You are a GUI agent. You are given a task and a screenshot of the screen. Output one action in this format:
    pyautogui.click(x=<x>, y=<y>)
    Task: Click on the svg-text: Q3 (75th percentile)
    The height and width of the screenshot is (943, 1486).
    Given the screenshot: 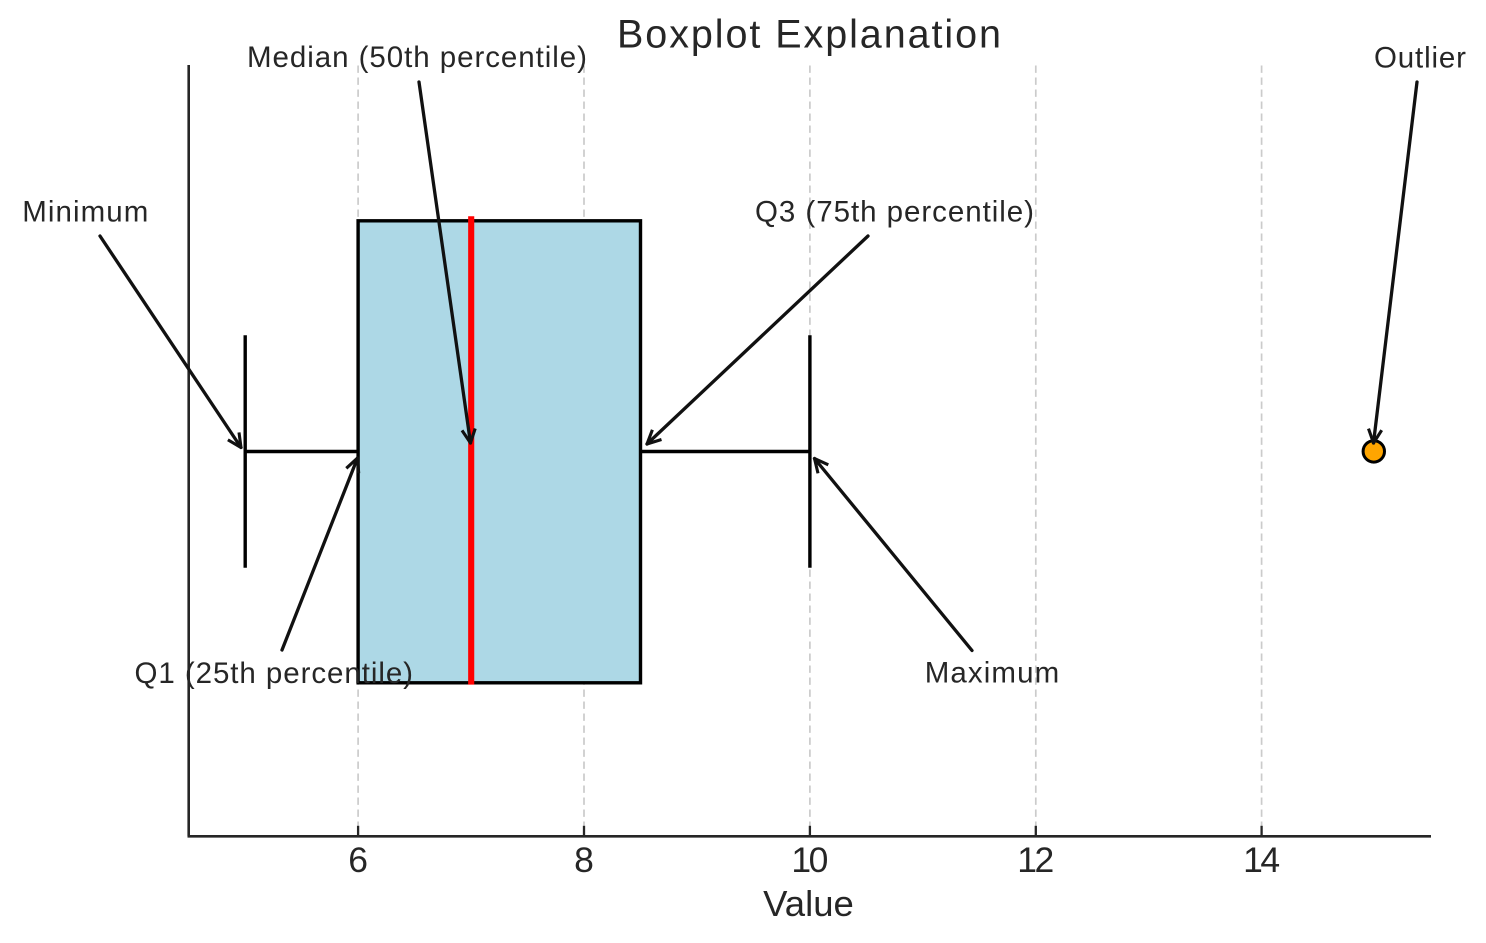 What is the action you would take?
    pyautogui.click(x=894, y=211)
    